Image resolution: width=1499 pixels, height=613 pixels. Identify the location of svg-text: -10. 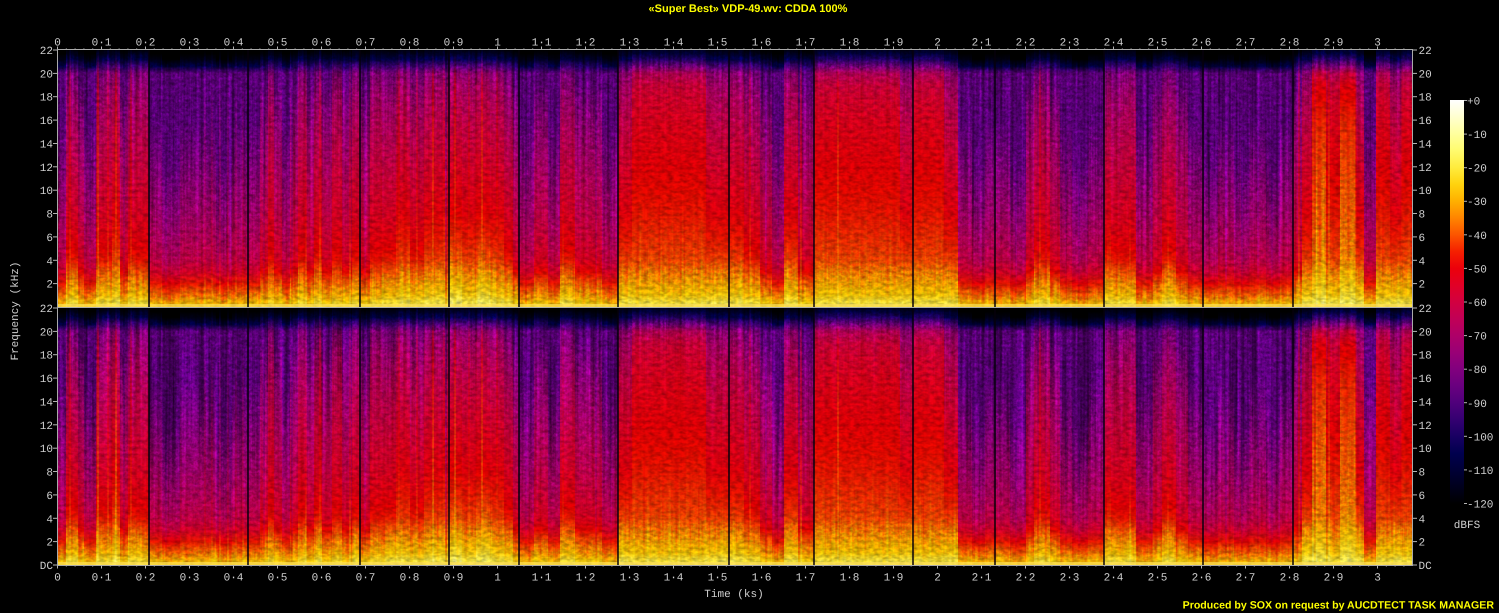
(1477, 136).